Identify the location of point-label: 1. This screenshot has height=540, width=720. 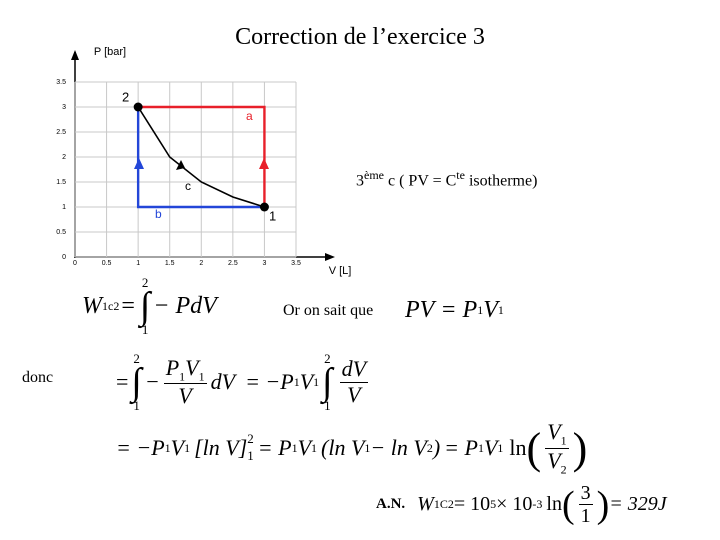
(272, 215).